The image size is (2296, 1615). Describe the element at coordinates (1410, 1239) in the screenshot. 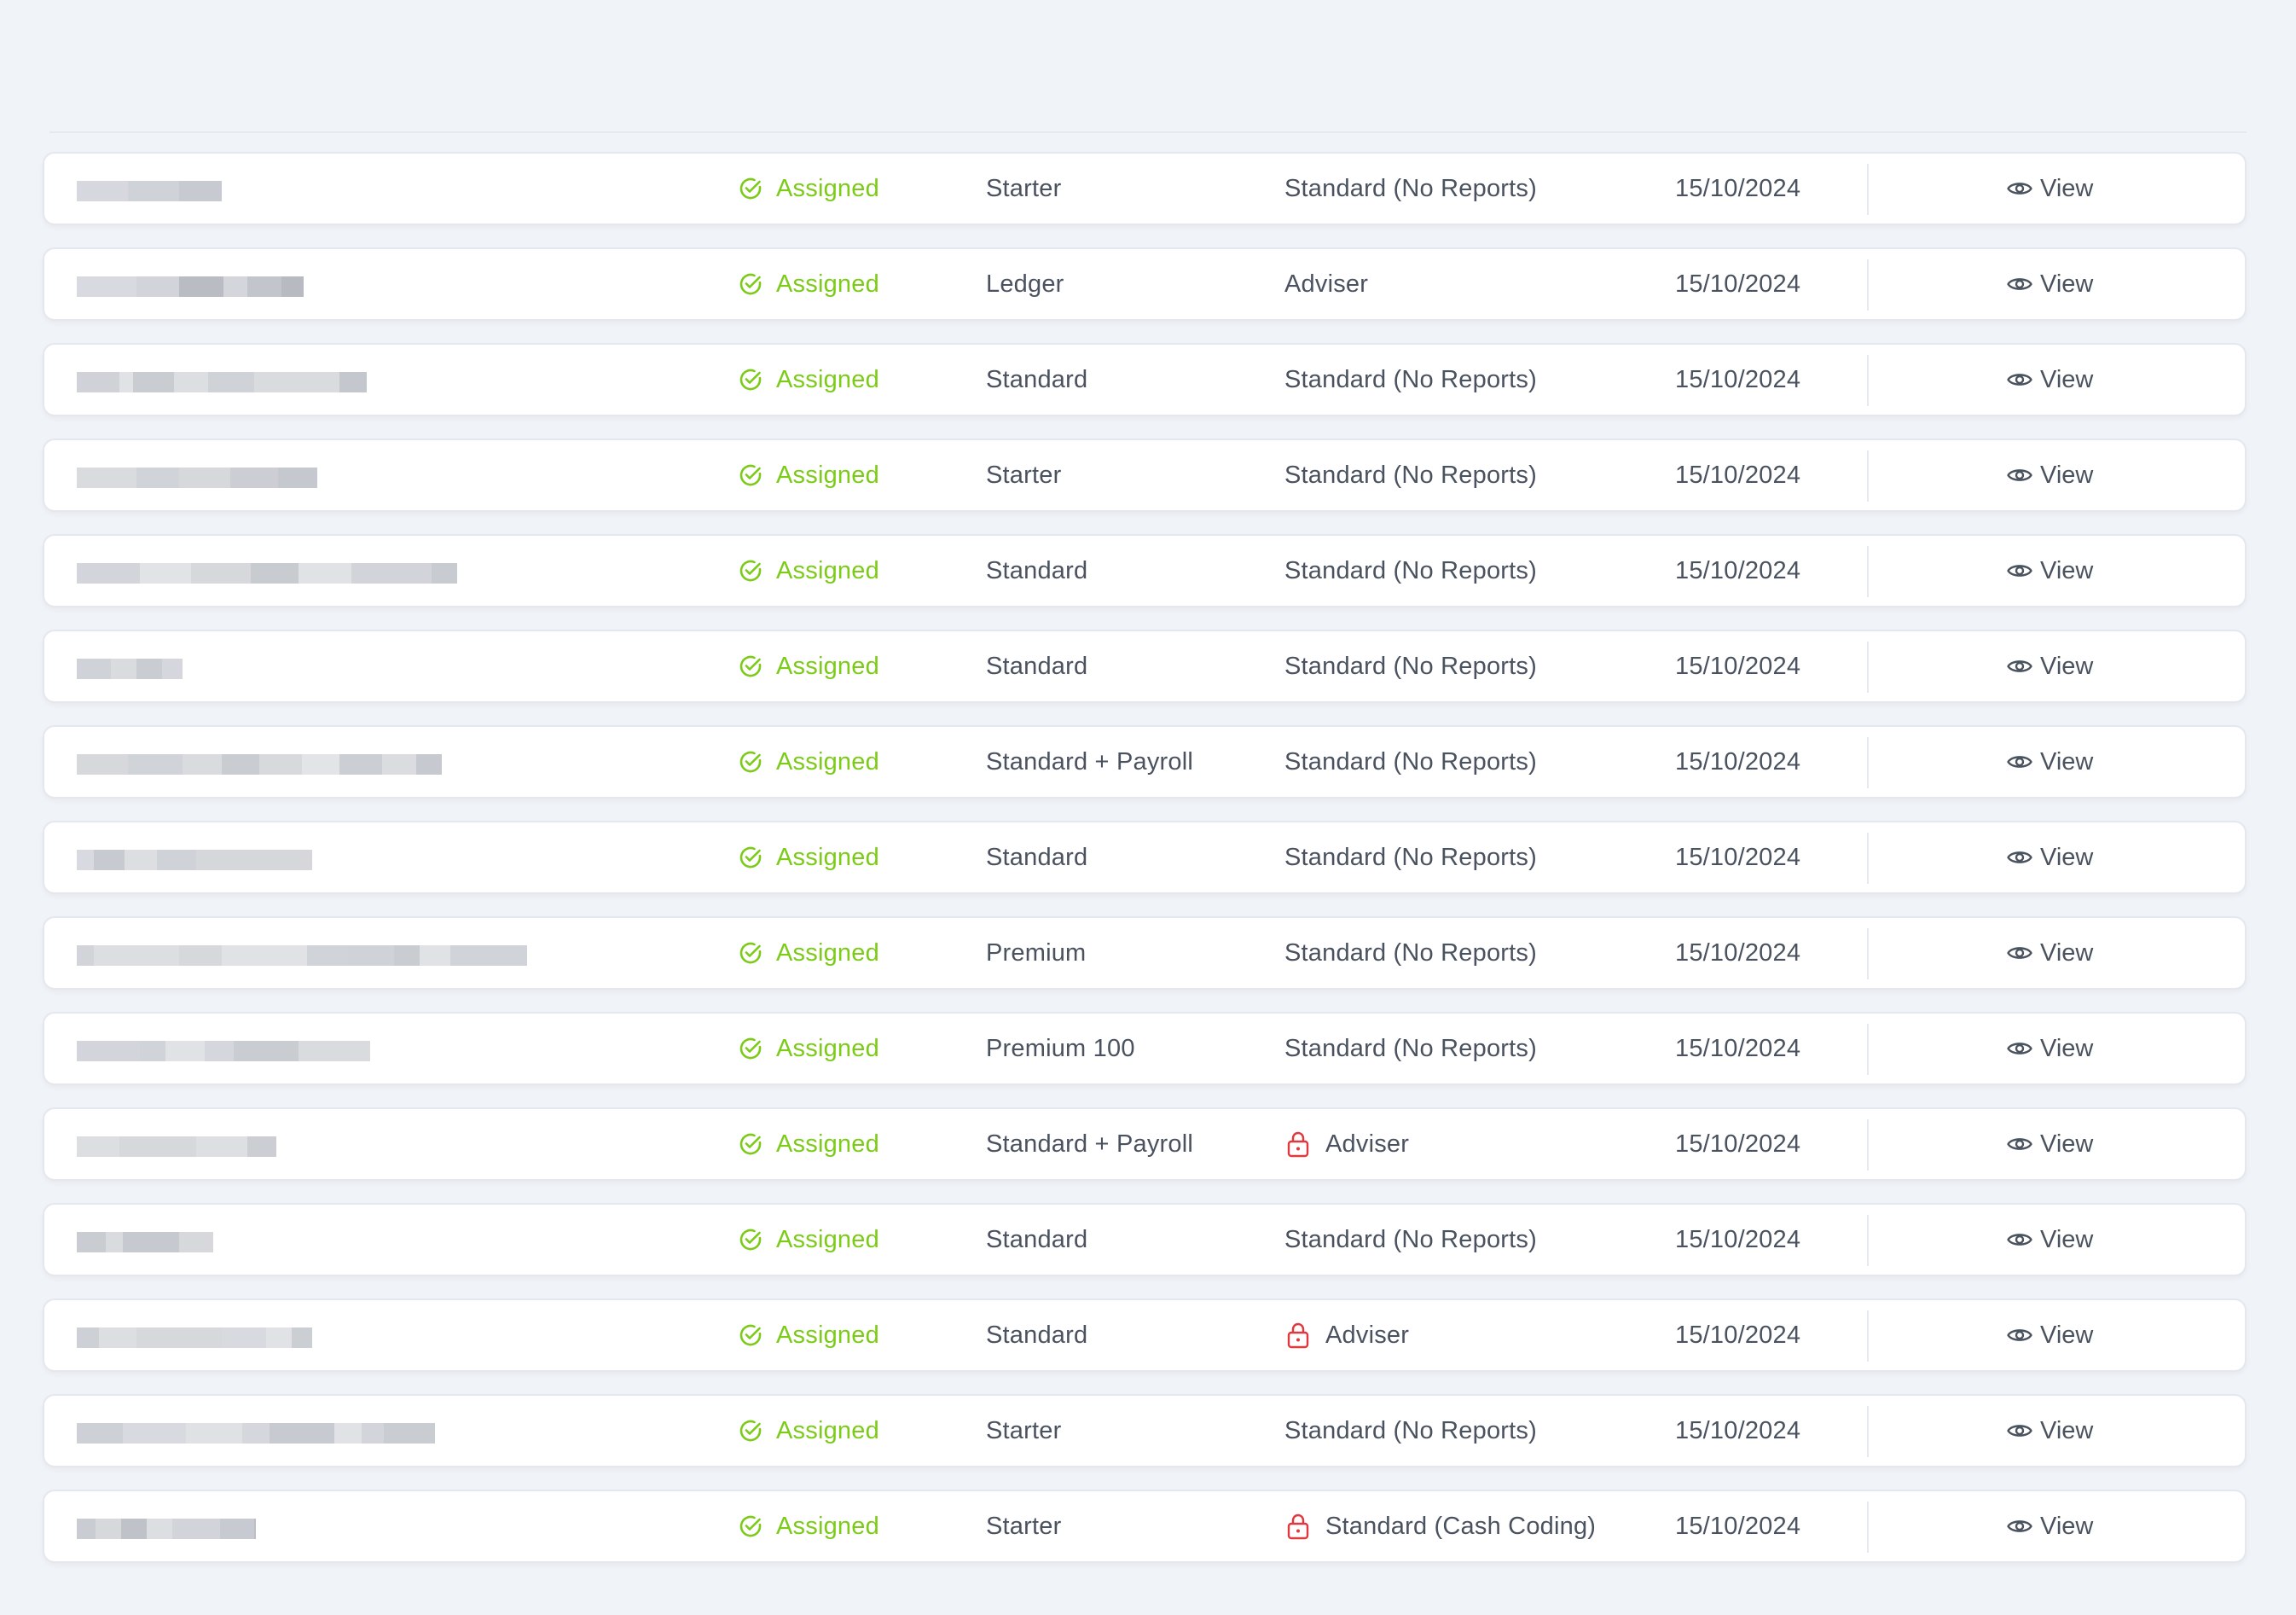

I see `access-label: Standard (No Reports)` at that location.